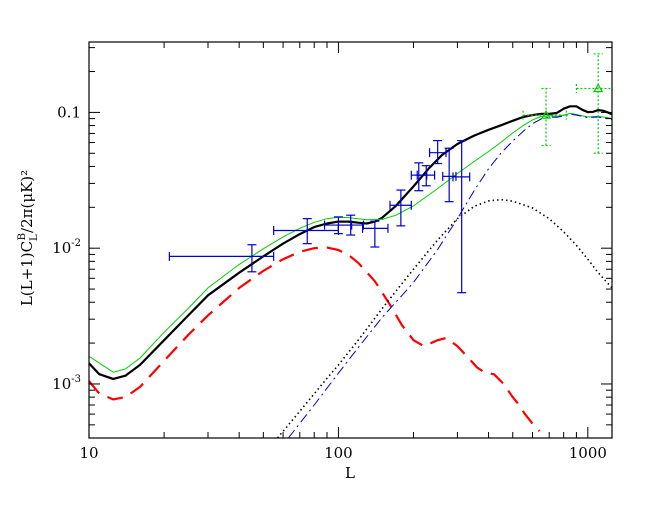  I want to click on x-tick-label-1: 100, so click(338, 453).